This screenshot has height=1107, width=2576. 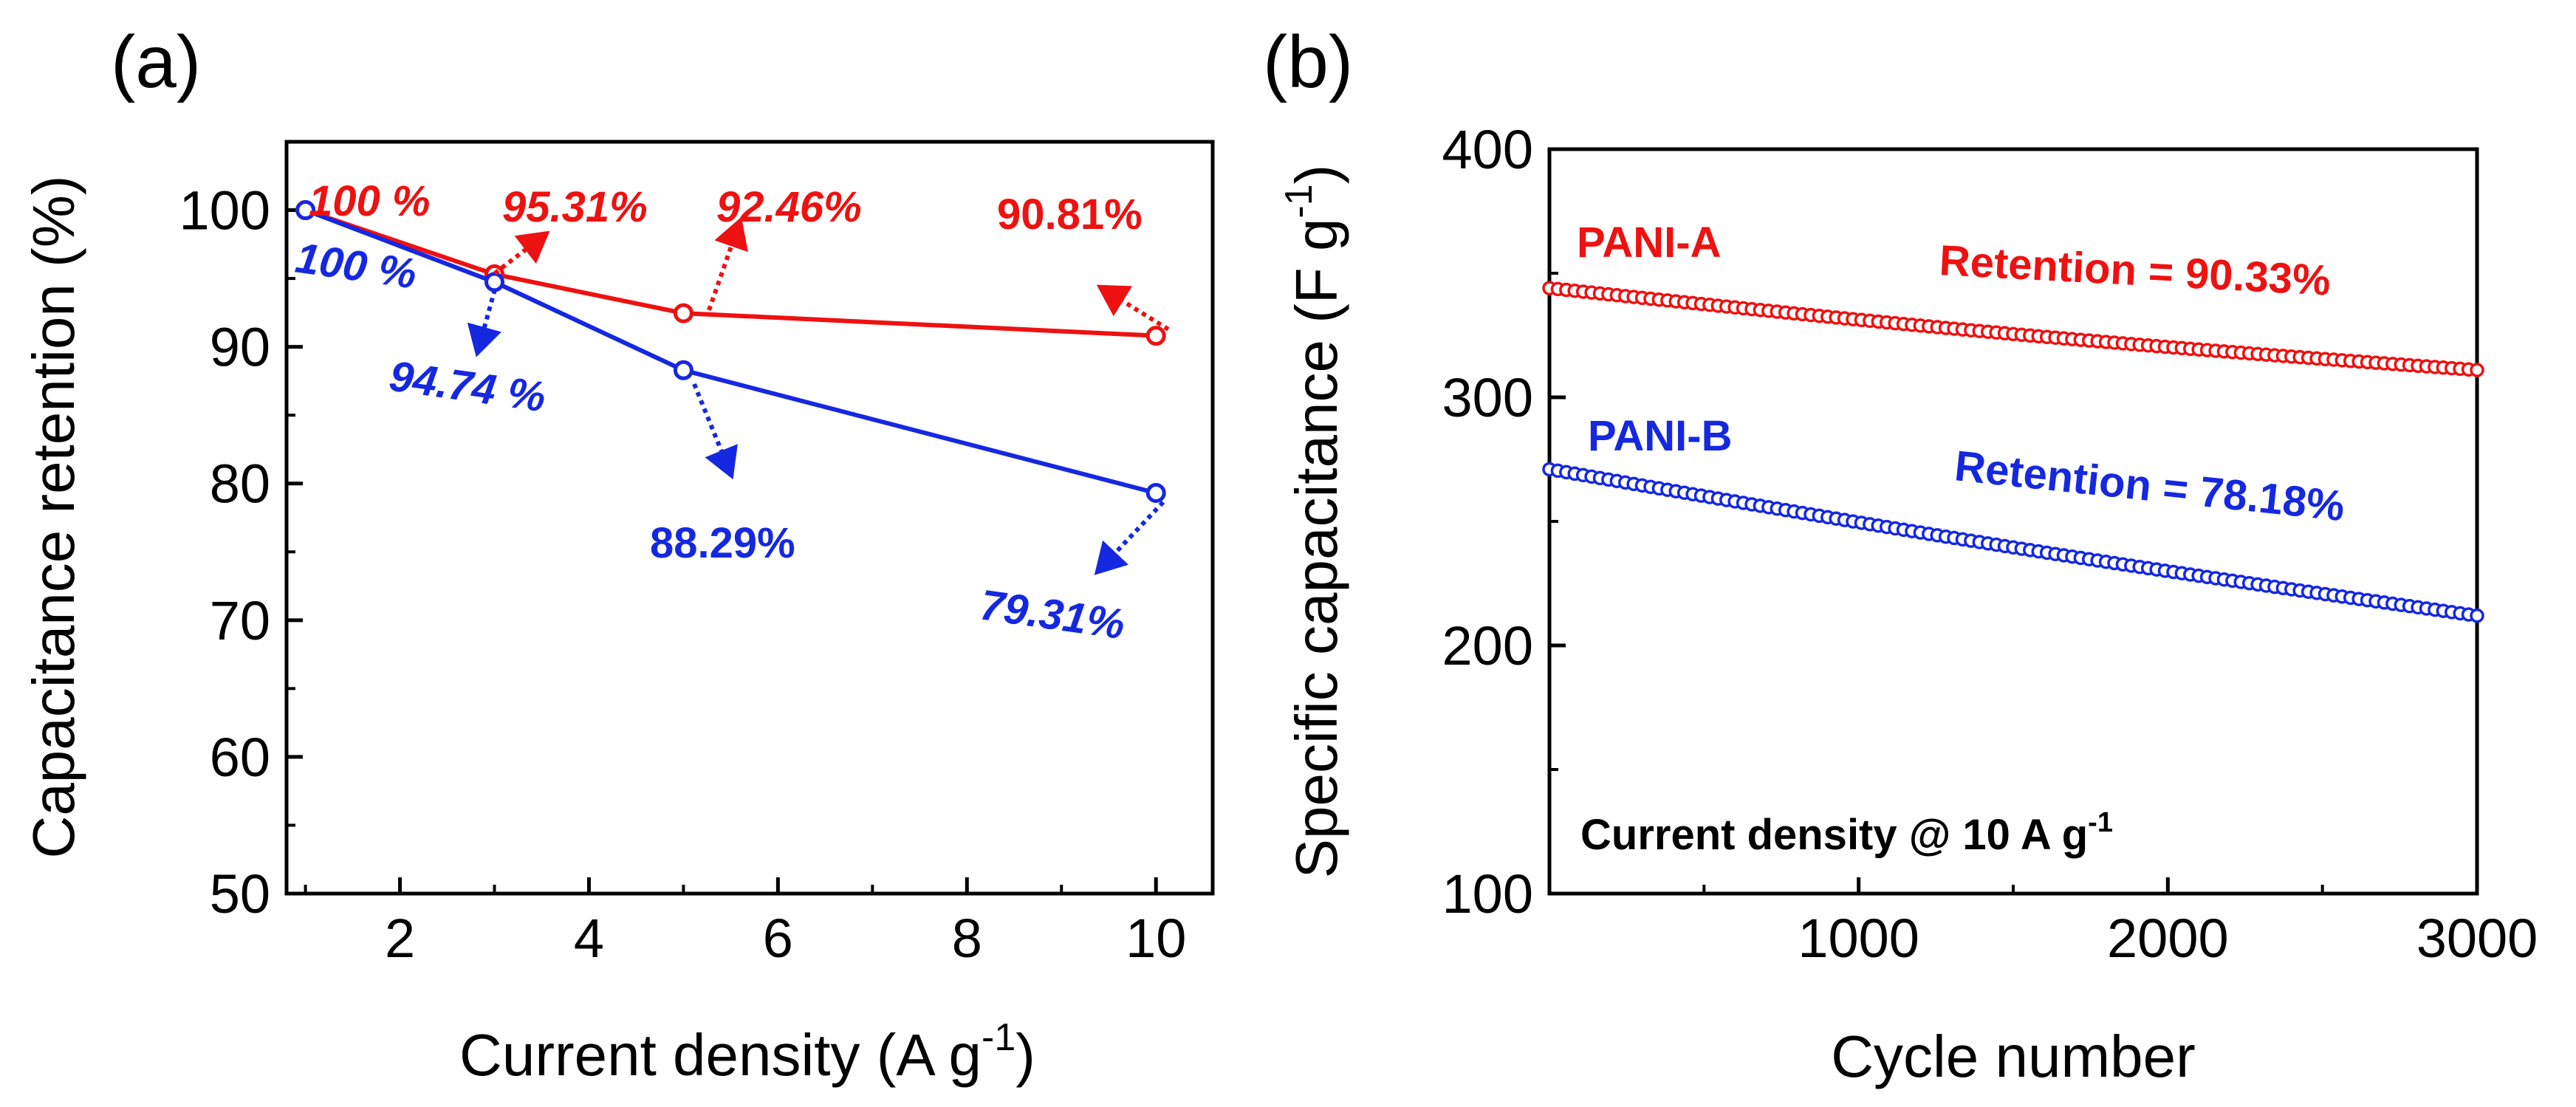 What do you see at coordinates (241, 552) in the screenshot?
I see `panel-a-y-ticks: 50 60 70 80 90 100` at bounding box center [241, 552].